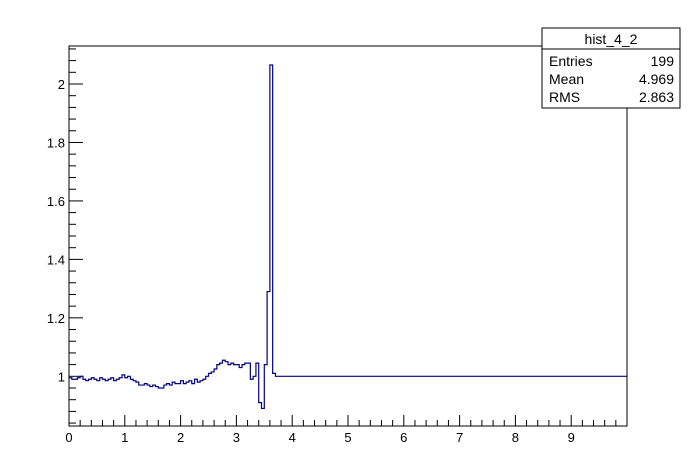 This screenshot has height=472, width=696. I want to click on stats-value-mean: 4.969, so click(656, 79).